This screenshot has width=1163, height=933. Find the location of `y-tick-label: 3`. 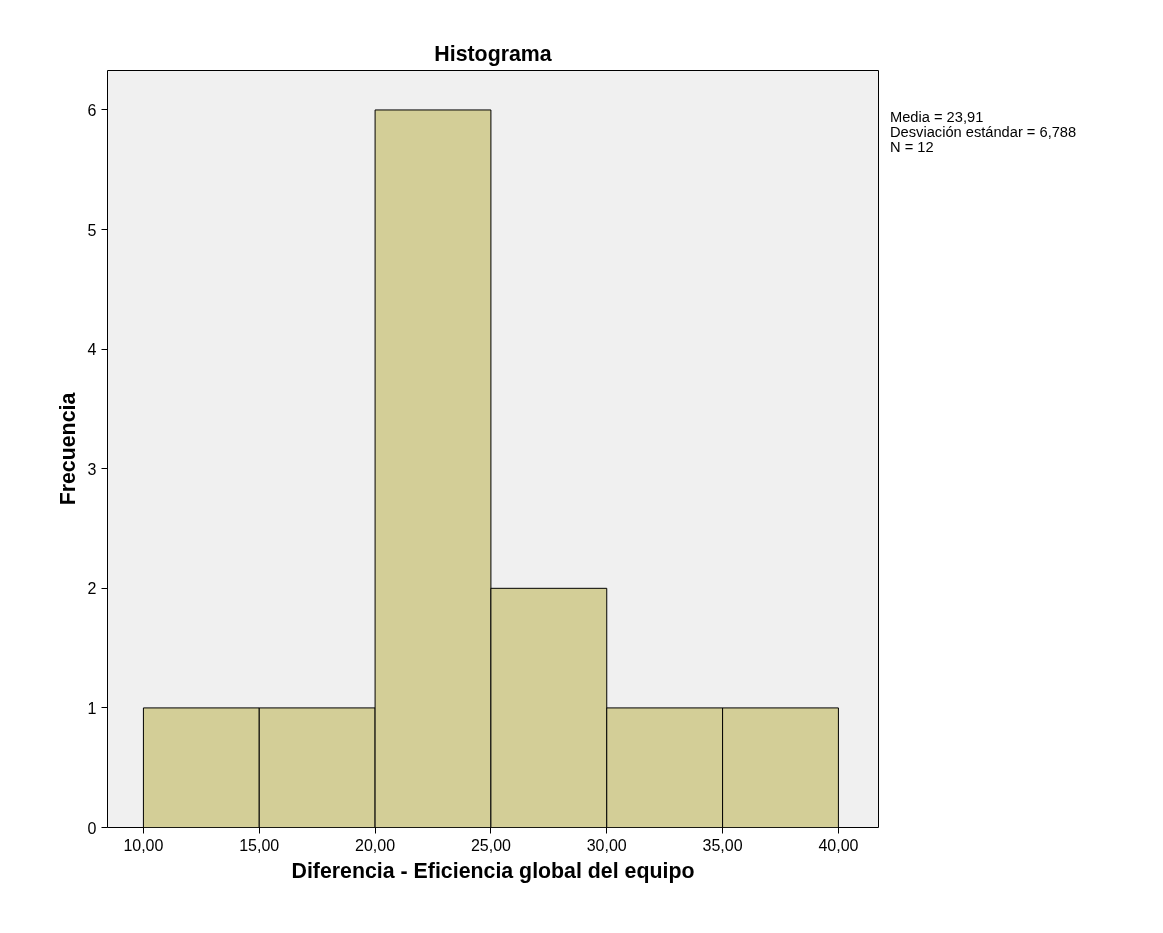

y-tick-label: 3 is located at coordinates (92, 469).